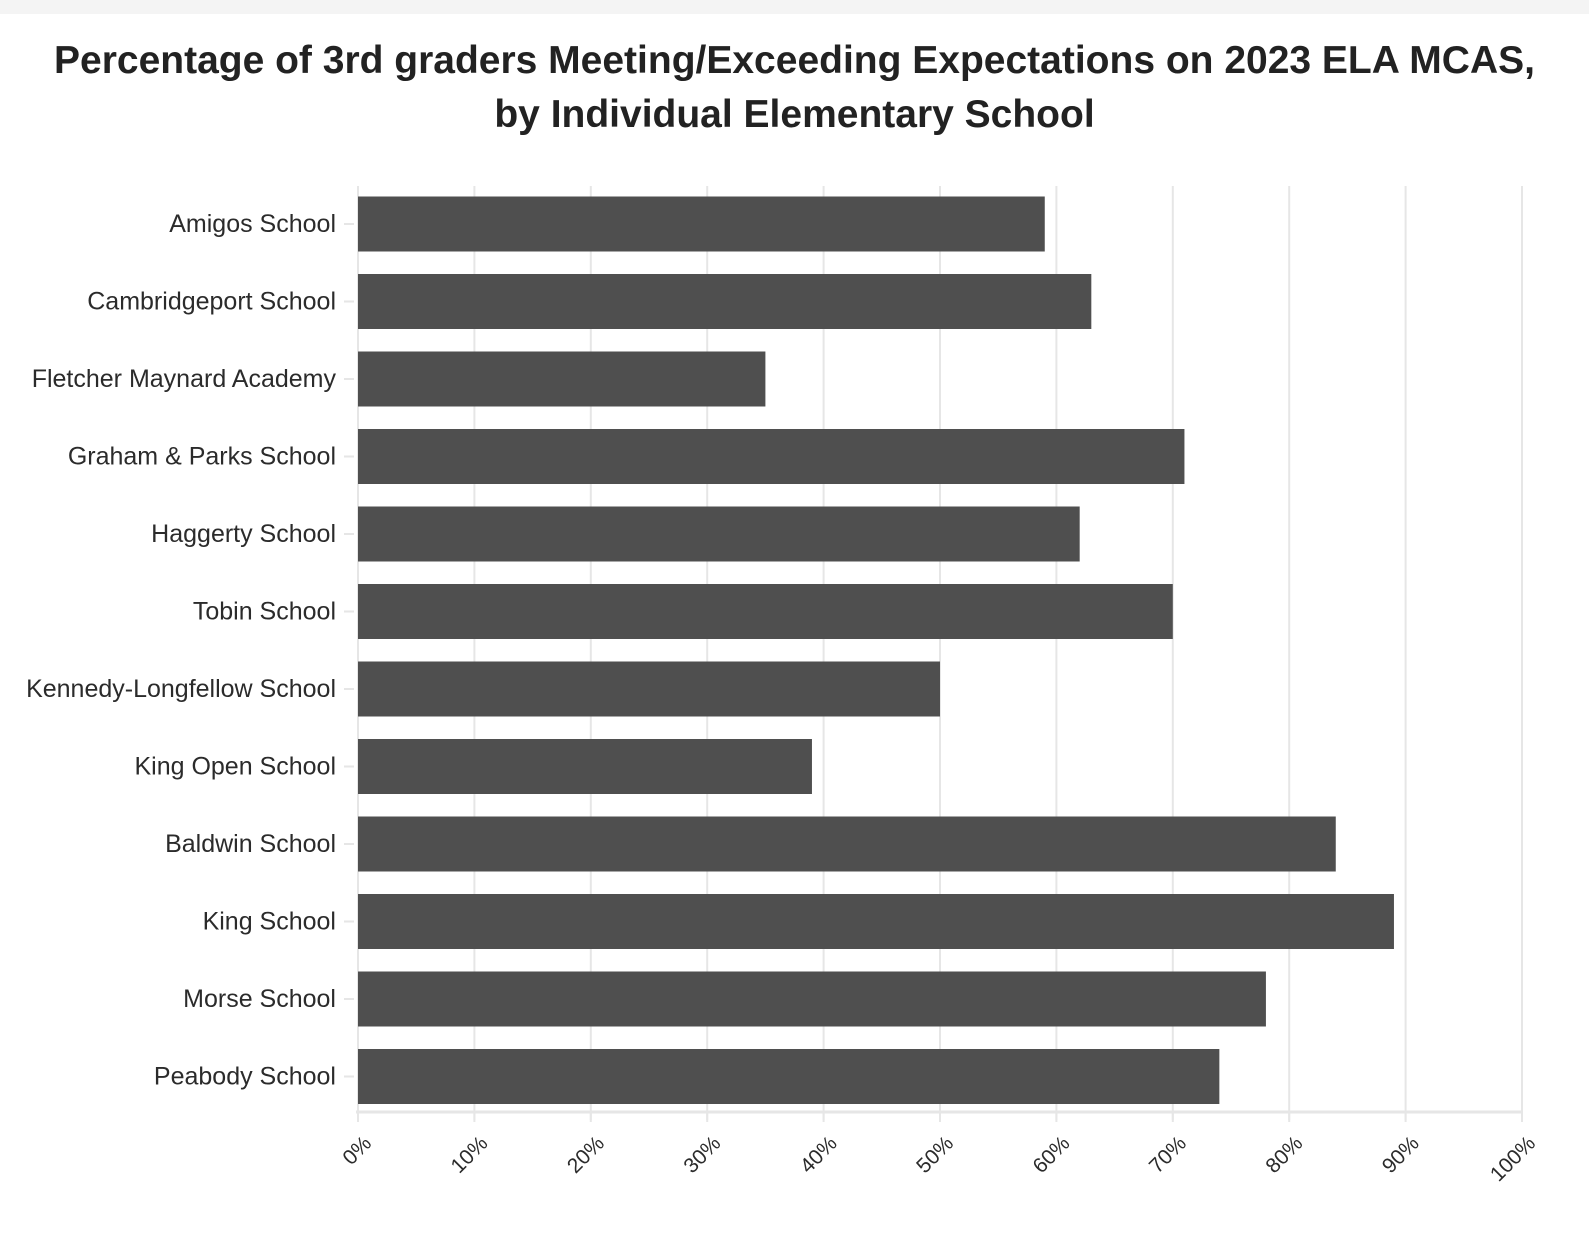 Image resolution: width=1589 pixels, height=1234 pixels. Describe the element at coordinates (243, 534) in the screenshot. I see `category-label-4: Haggerty School` at that location.